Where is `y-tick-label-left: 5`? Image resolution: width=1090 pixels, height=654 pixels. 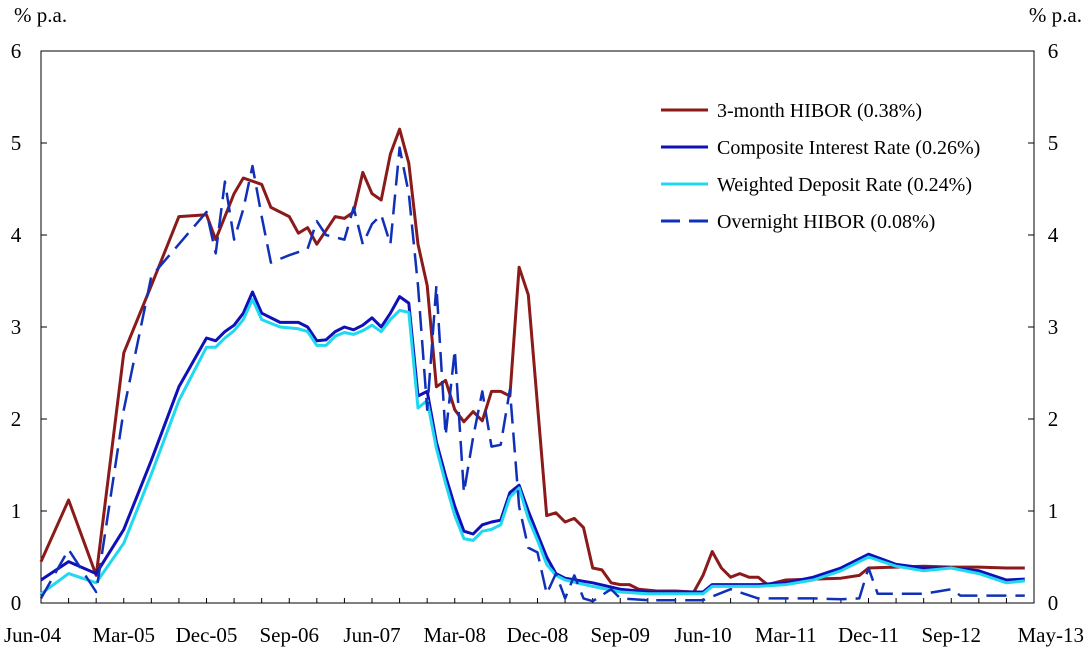
y-tick-label-left: 5 is located at coordinates (16, 143).